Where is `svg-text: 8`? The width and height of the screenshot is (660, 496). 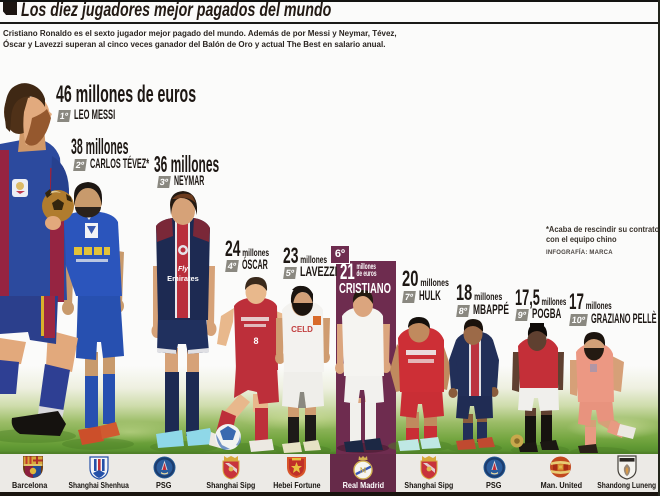 svg-text: 8 is located at coordinates (255, 341).